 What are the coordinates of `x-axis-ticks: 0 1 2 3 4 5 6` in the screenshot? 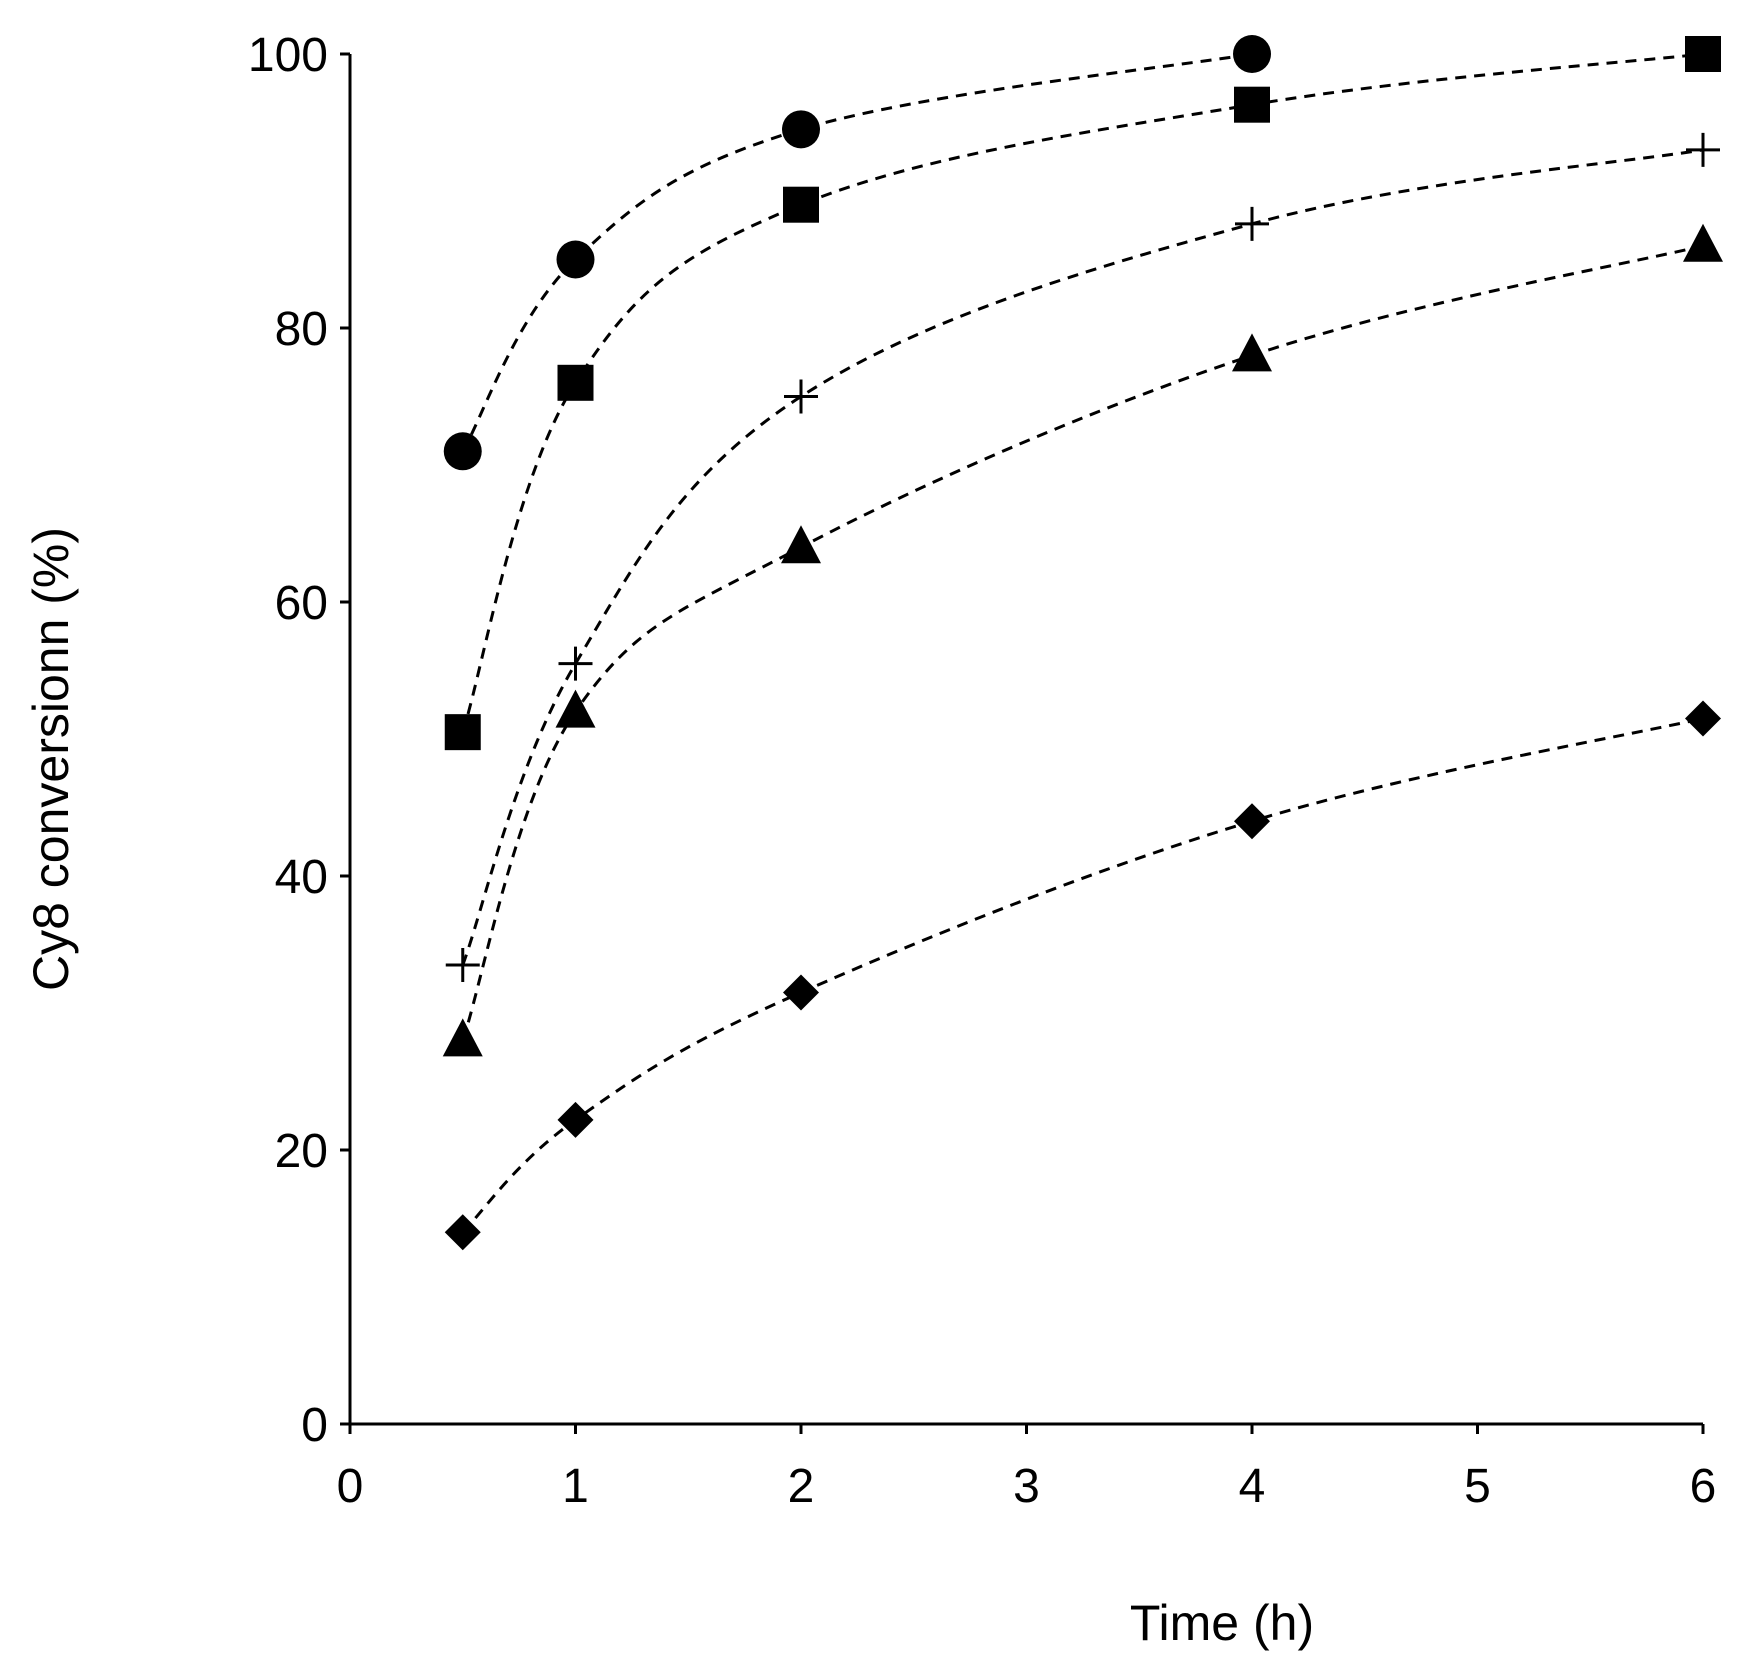 It's located at (1027, 1468).